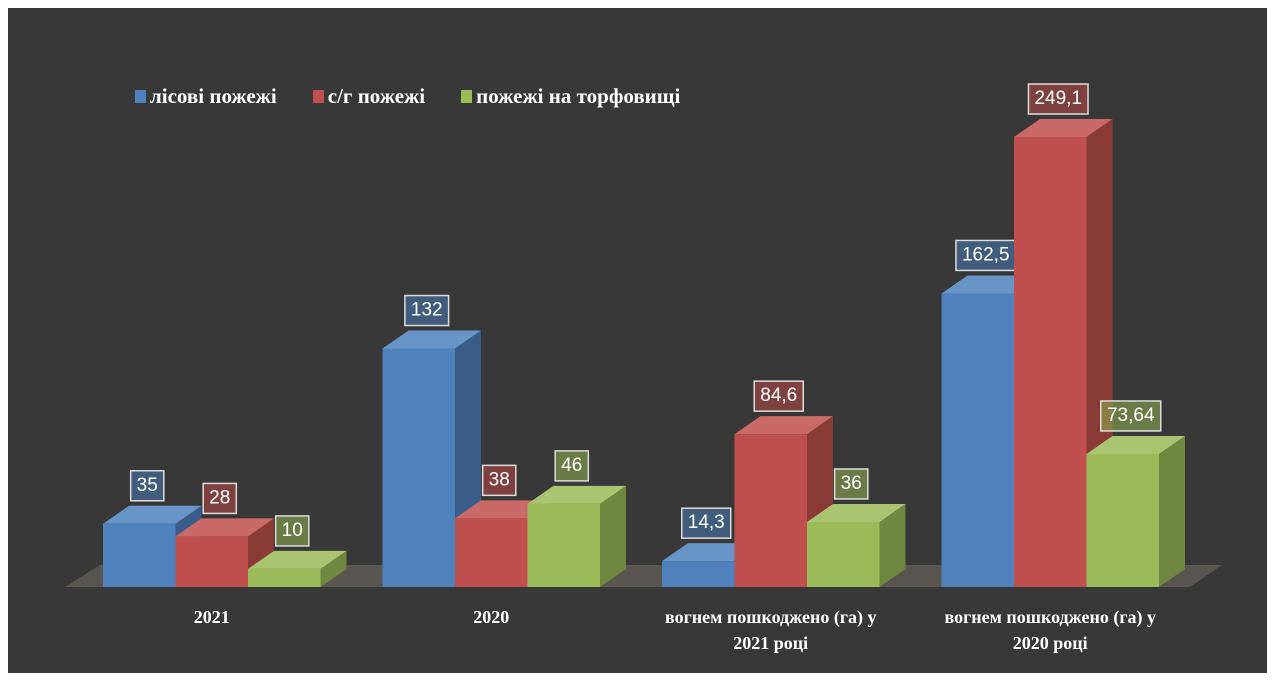  I want to click on legend-item: с/г пожежі, so click(369, 96).